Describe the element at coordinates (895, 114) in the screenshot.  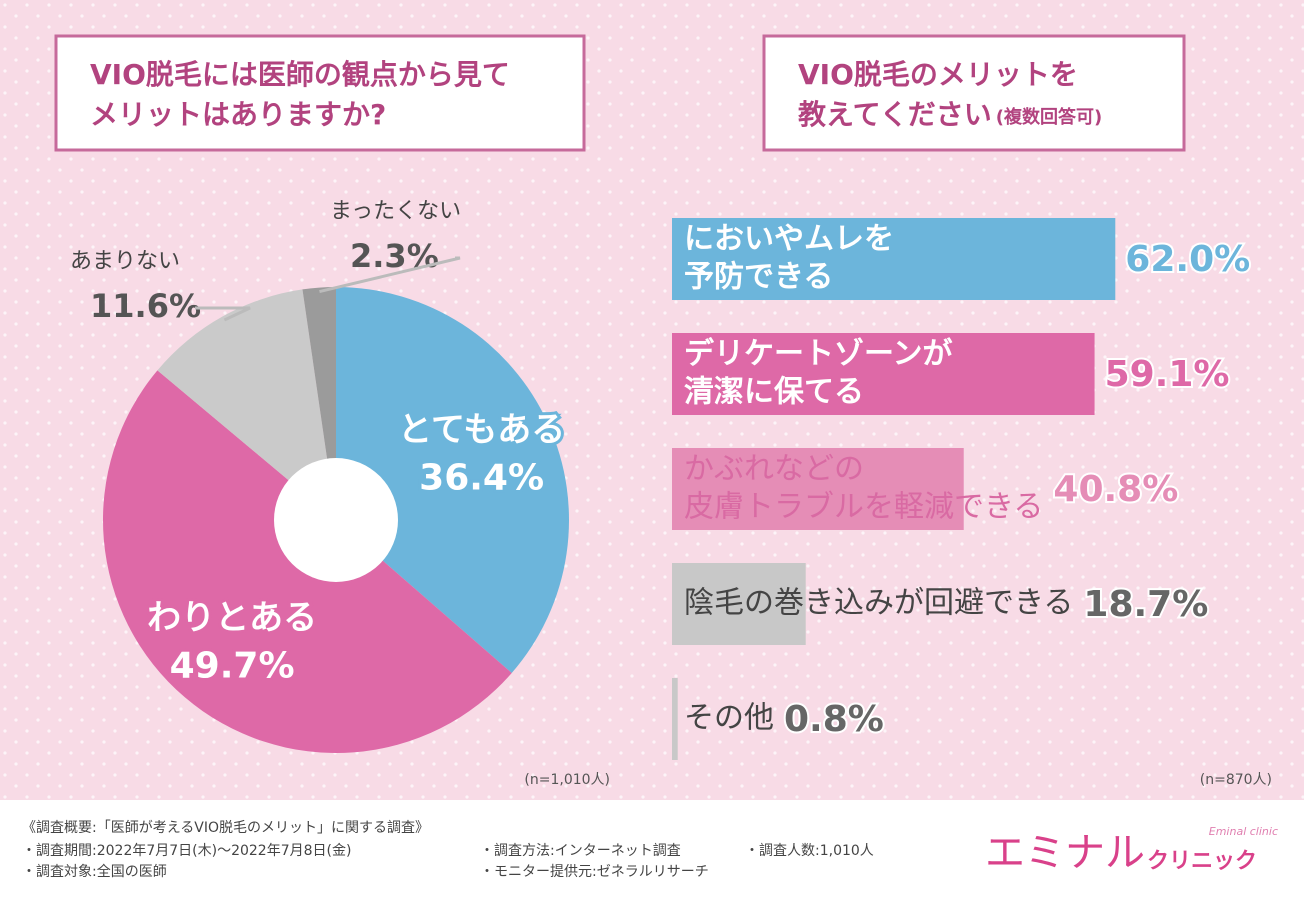
I see `chart-title: 教えてください` at that location.